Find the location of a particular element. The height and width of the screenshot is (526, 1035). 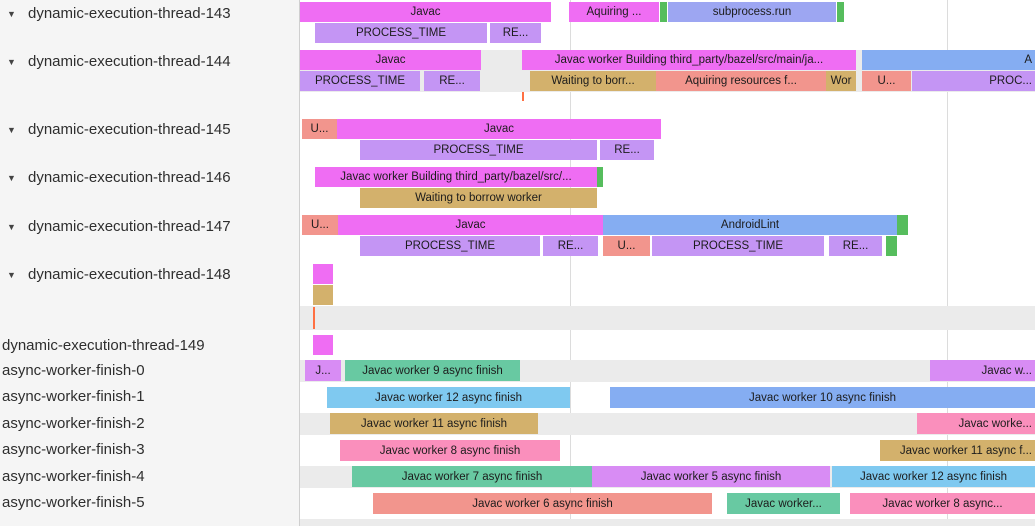

slice-label: Javac is located at coordinates (470, 225).